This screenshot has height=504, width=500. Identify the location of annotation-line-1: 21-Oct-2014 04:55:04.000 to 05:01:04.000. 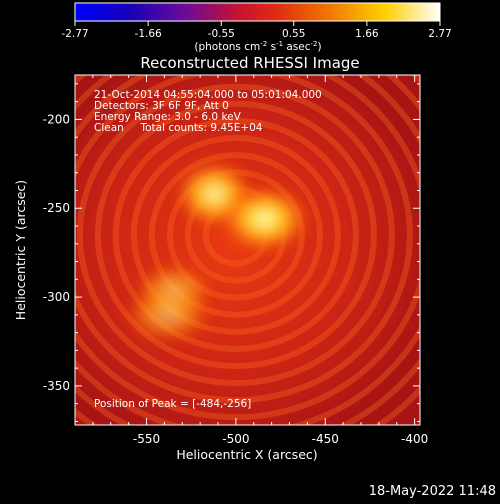
(208, 95).